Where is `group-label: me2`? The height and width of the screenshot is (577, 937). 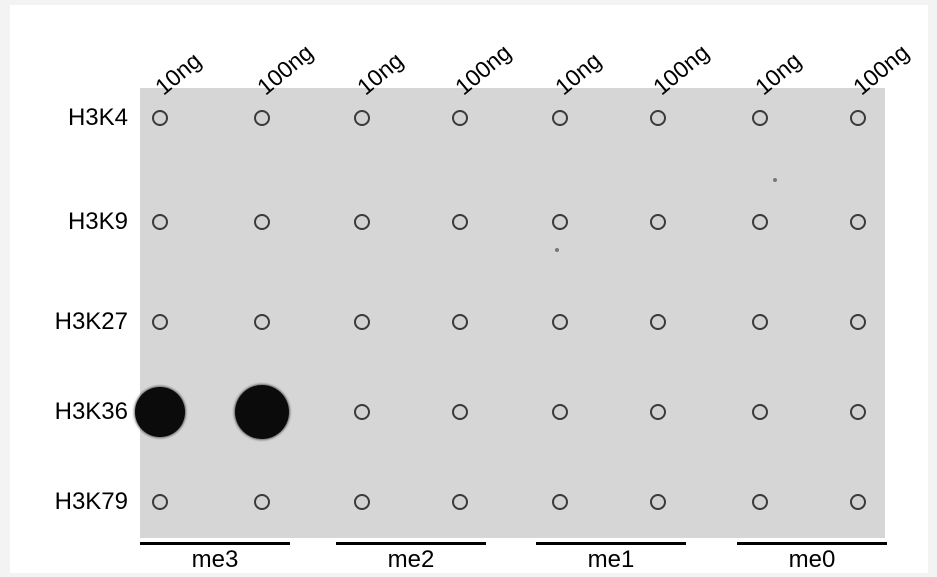
group-label: me2 is located at coordinates (411, 559).